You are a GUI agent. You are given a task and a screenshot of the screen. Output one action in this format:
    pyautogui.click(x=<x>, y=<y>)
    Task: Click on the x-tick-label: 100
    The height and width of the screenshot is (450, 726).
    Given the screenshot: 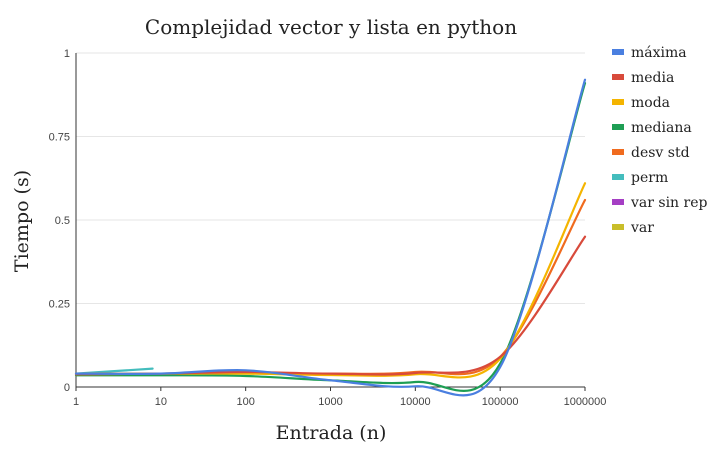 What is the action you would take?
    pyautogui.click(x=245, y=402)
    